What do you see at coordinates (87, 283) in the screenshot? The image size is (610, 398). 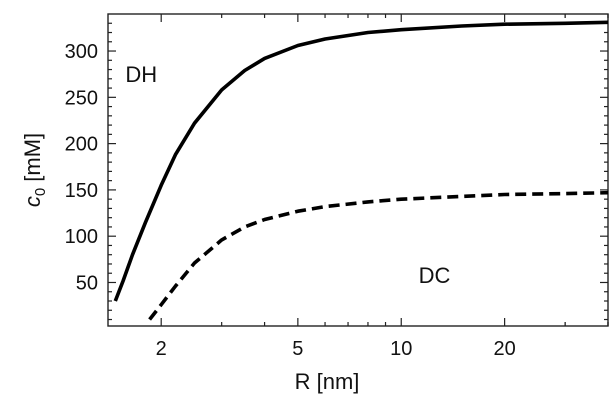 I see `y-tick-label: 50` at bounding box center [87, 283].